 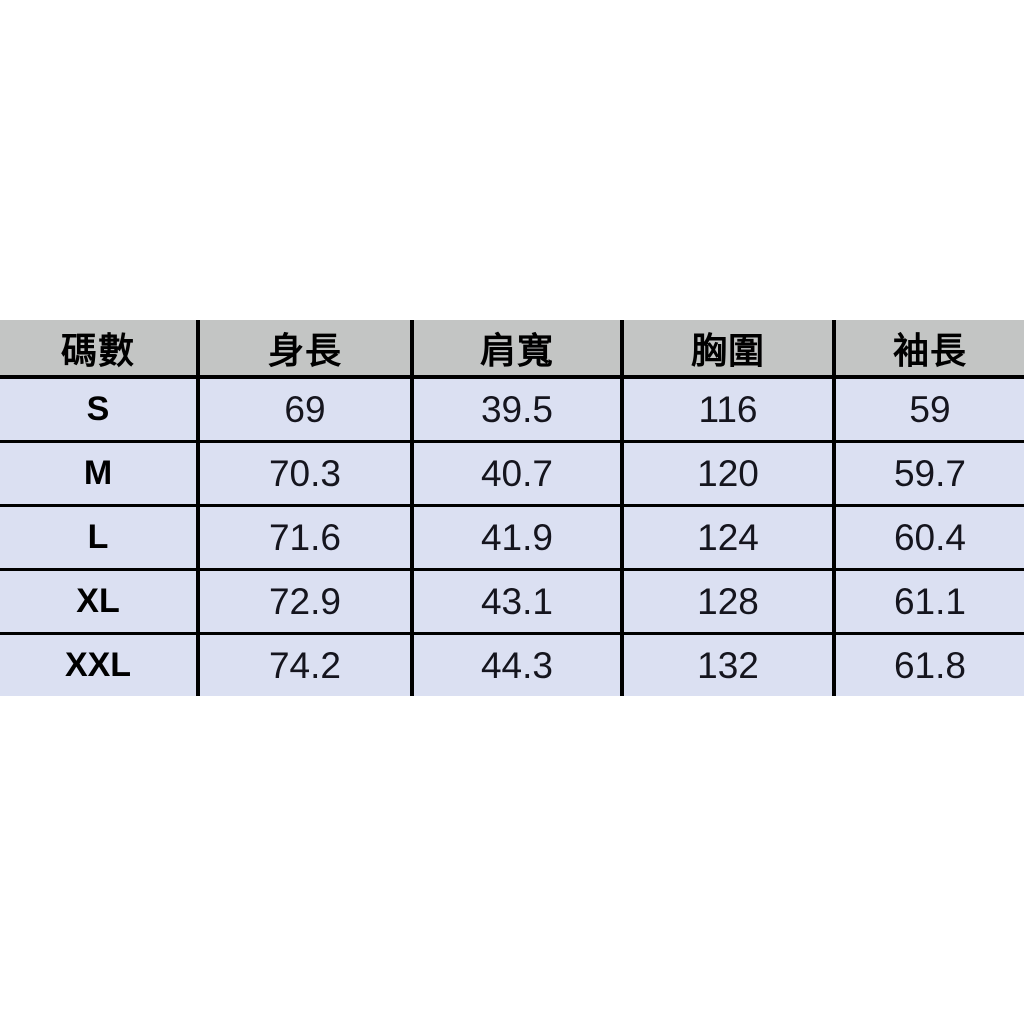 What do you see at coordinates (100, 538) in the screenshot?
I see `size-cell: L` at bounding box center [100, 538].